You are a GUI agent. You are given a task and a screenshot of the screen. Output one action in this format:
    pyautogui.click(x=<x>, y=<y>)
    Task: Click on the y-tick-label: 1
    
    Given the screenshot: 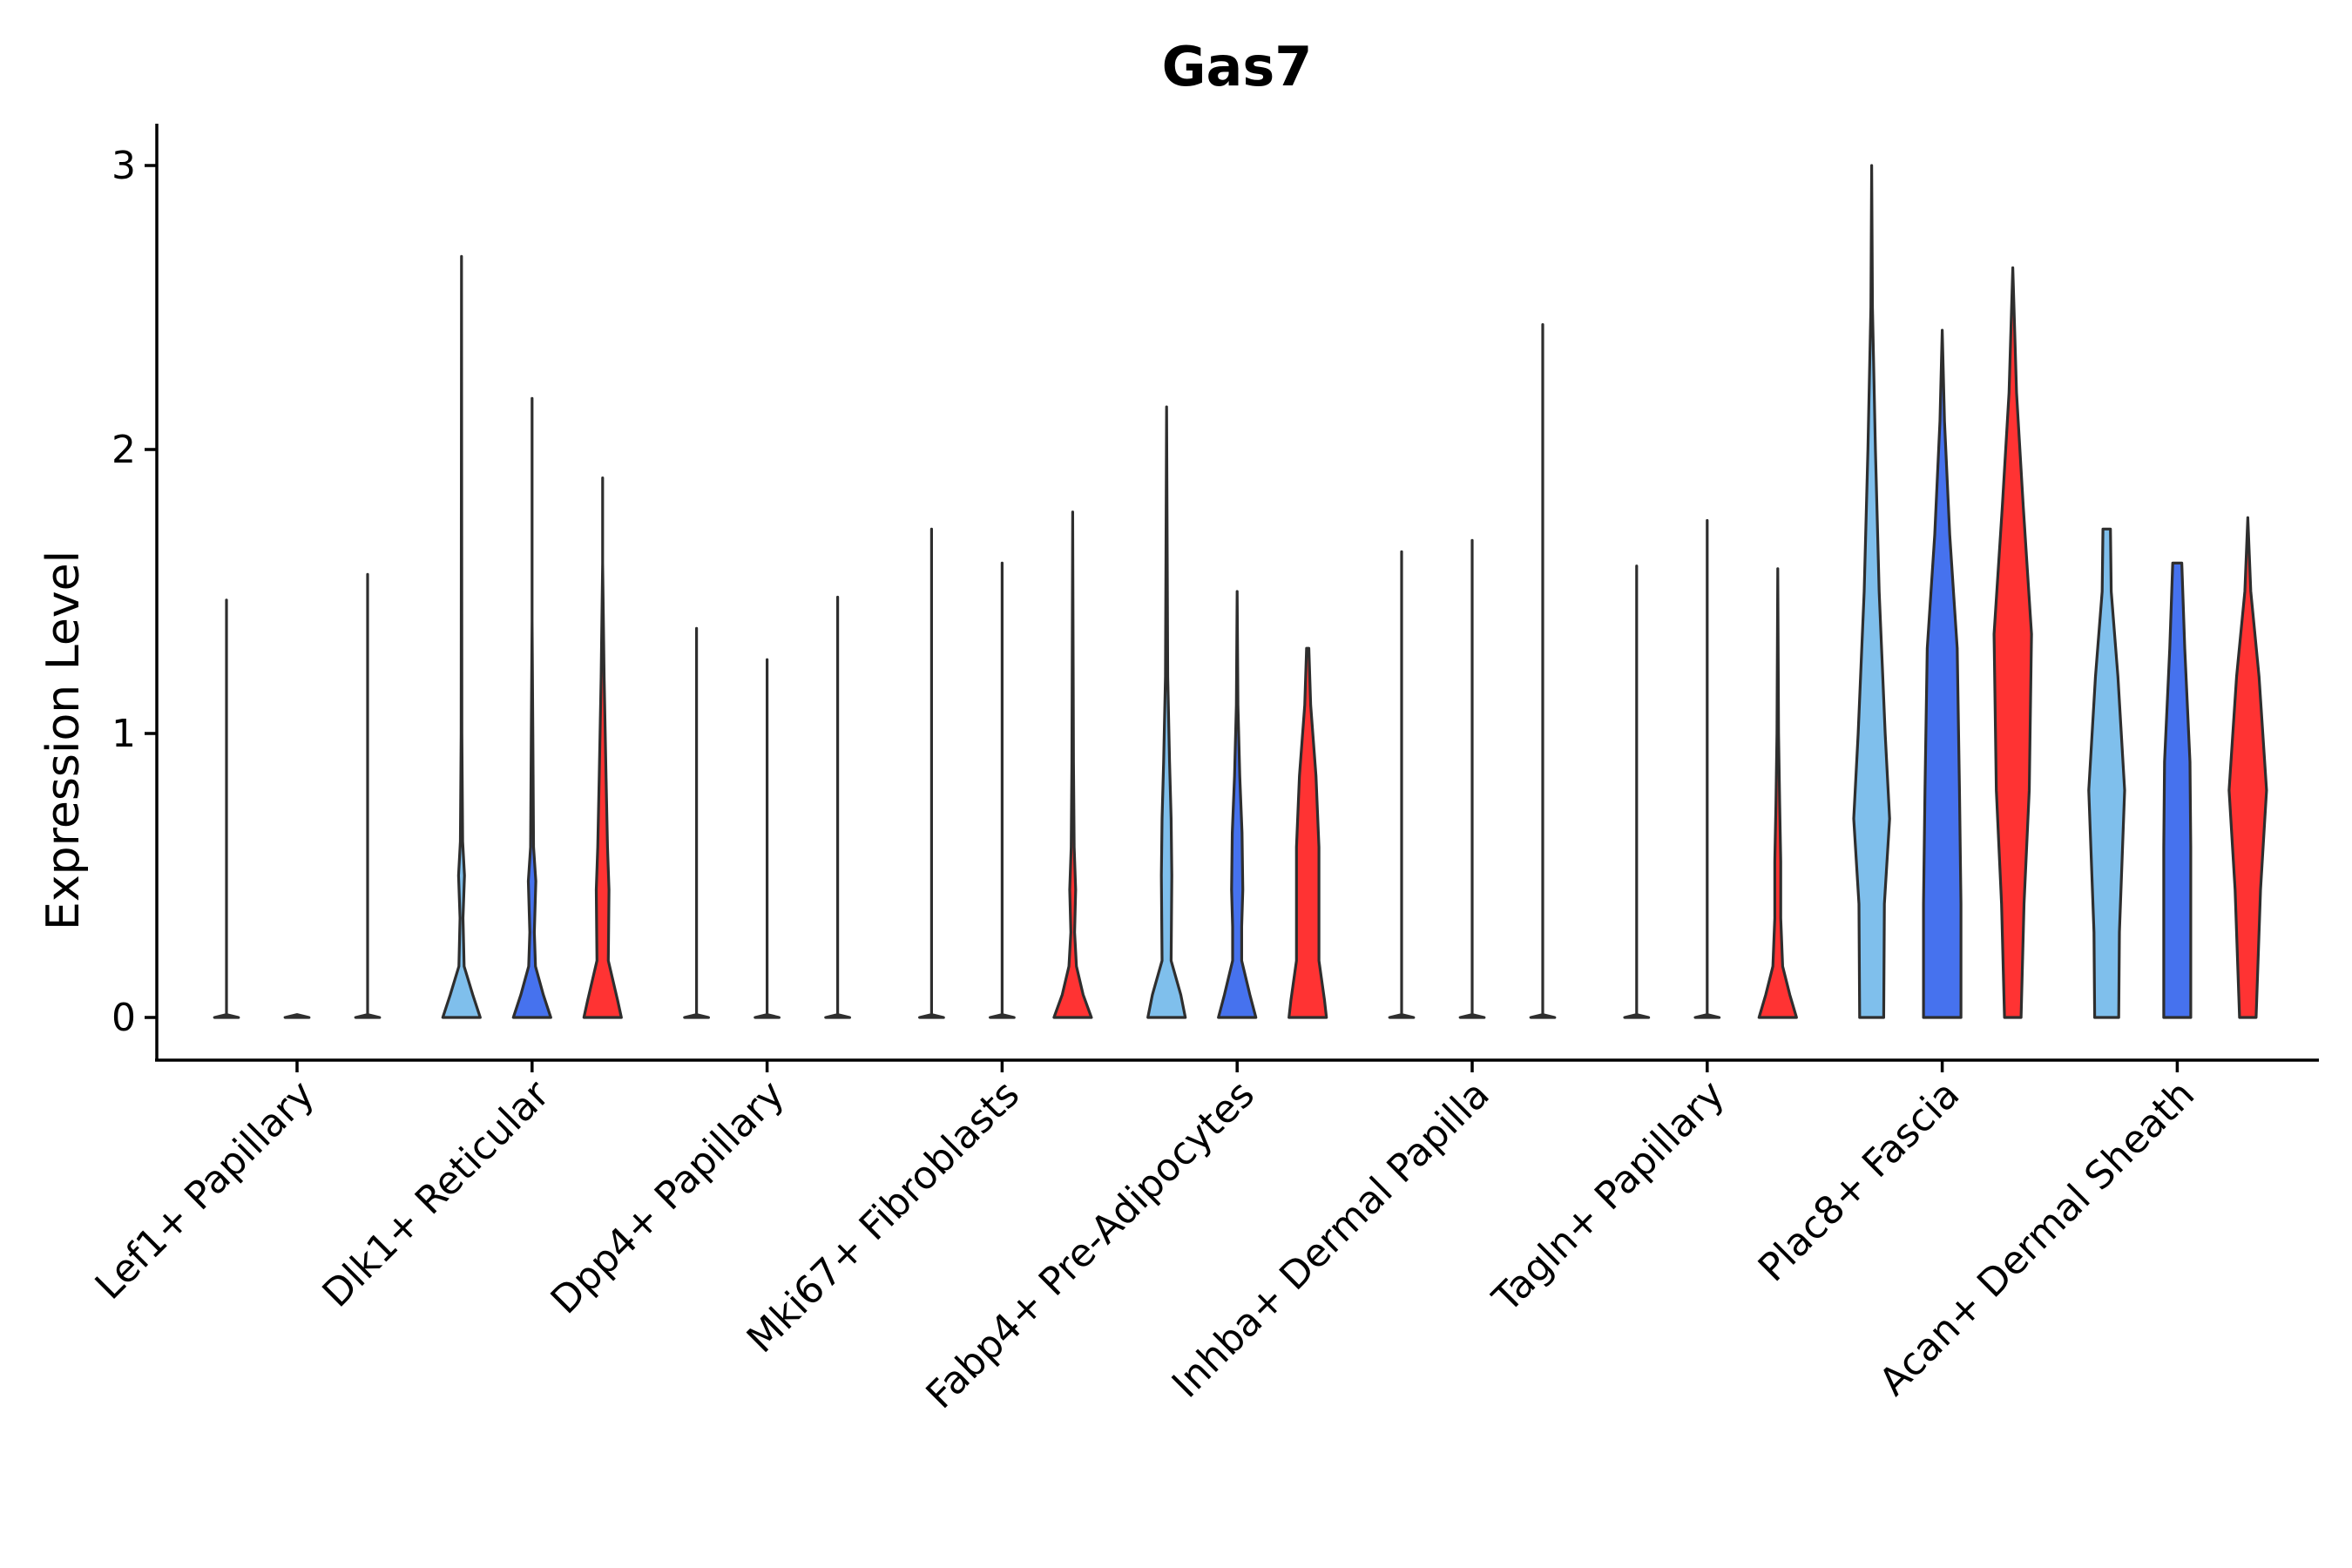 What is the action you would take?
    pyautogui.click(x=124, y=734)
    